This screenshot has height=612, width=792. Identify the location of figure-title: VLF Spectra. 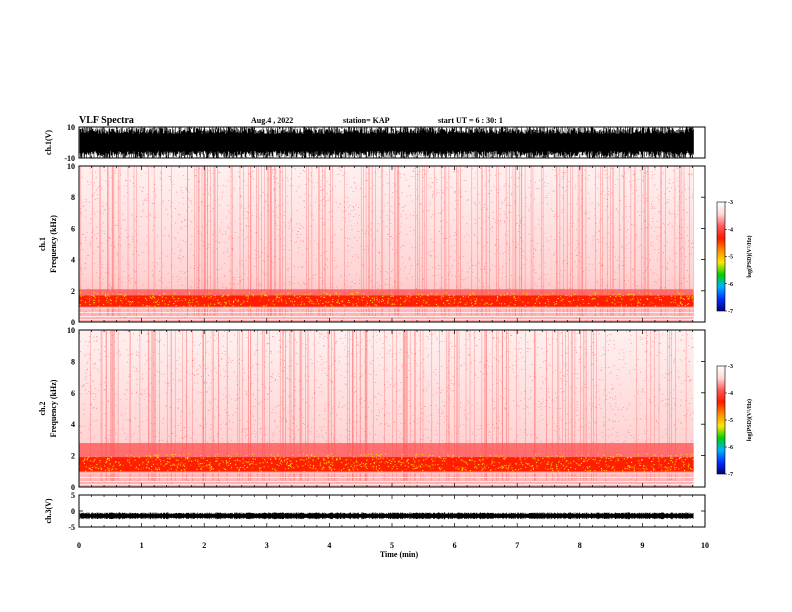
(106, 120).